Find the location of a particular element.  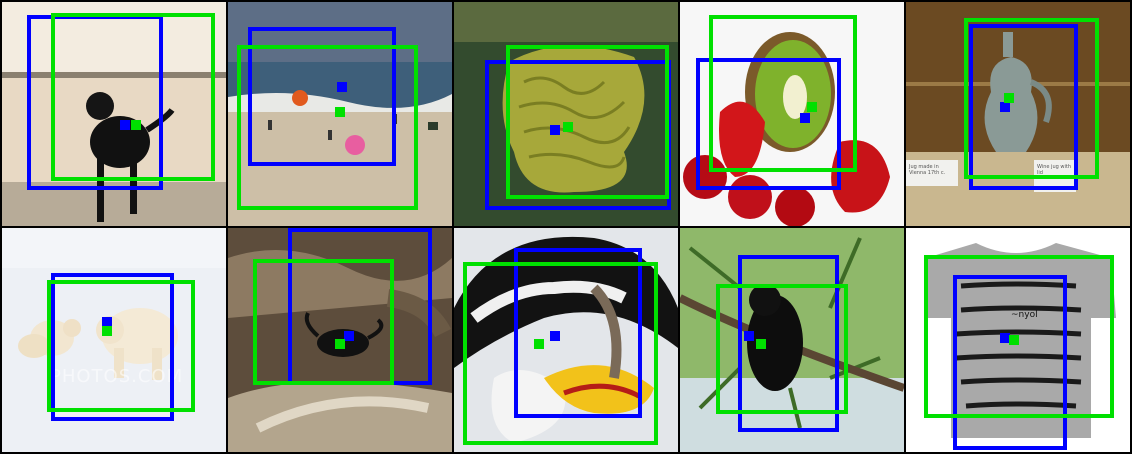

shirt-print-text: ~nyol is located at coordinates (1024, 315).